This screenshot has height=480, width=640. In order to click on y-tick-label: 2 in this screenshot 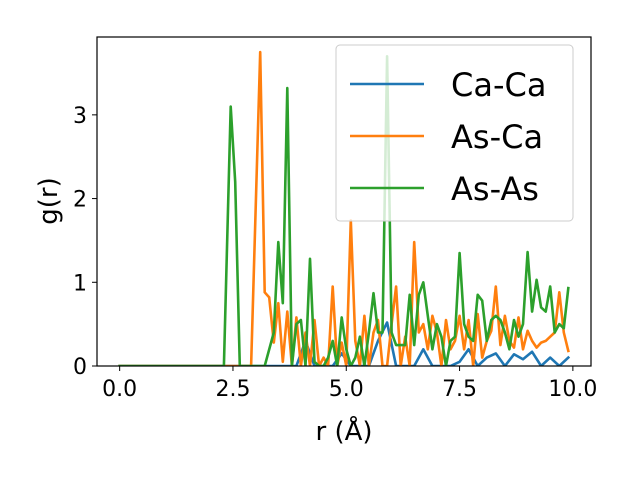, I will do `click(80, 200)`.